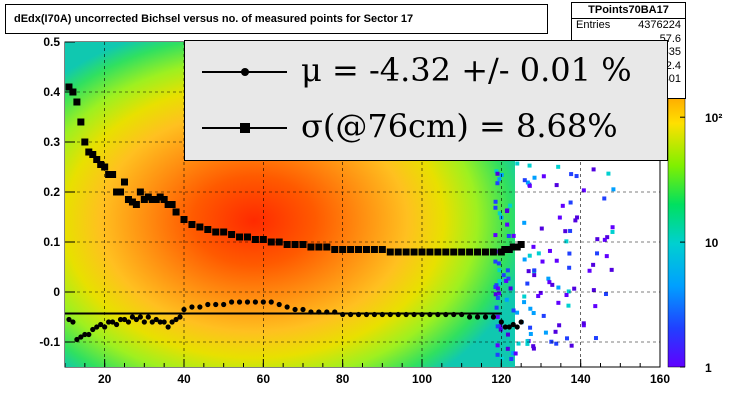 Image resolution: width=735 pixels, height=408 pixels. Describe the element at coordinates (51, 192) in the screenshot. I see `y-tick-label: 0.2` at that location.